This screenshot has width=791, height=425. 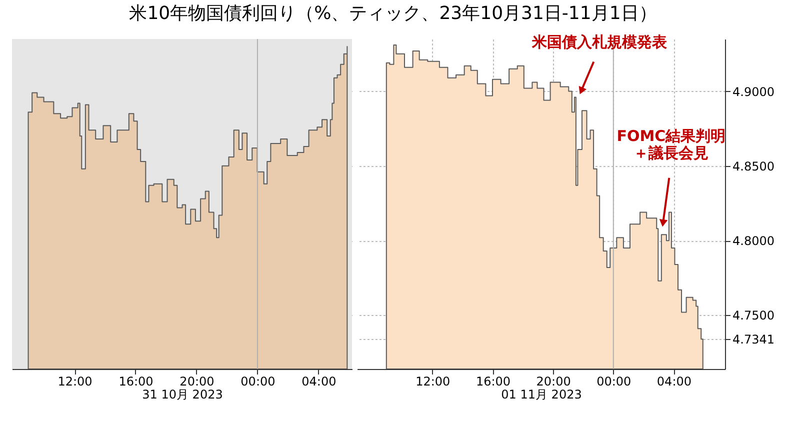 What do you see at coordinates (393, 13) in the screenshot?
I see `text: 米10年物国債利回り（%、ティック、23年10月31日-11月1日）` at bounding box center [393, 13].